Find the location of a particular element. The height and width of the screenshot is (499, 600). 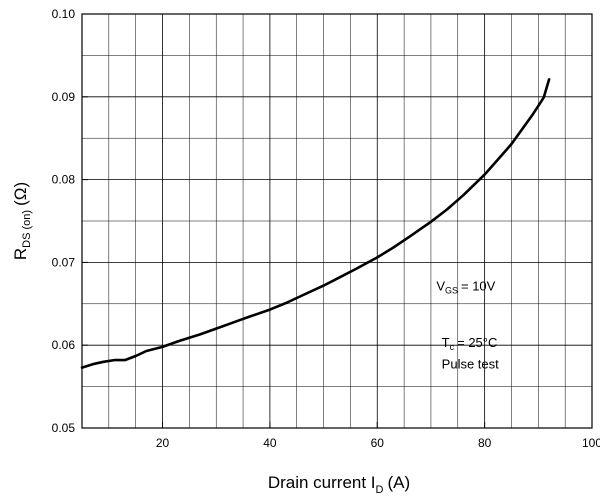

x-axis-label-unit: (A) is located at coordinates (398, 482).